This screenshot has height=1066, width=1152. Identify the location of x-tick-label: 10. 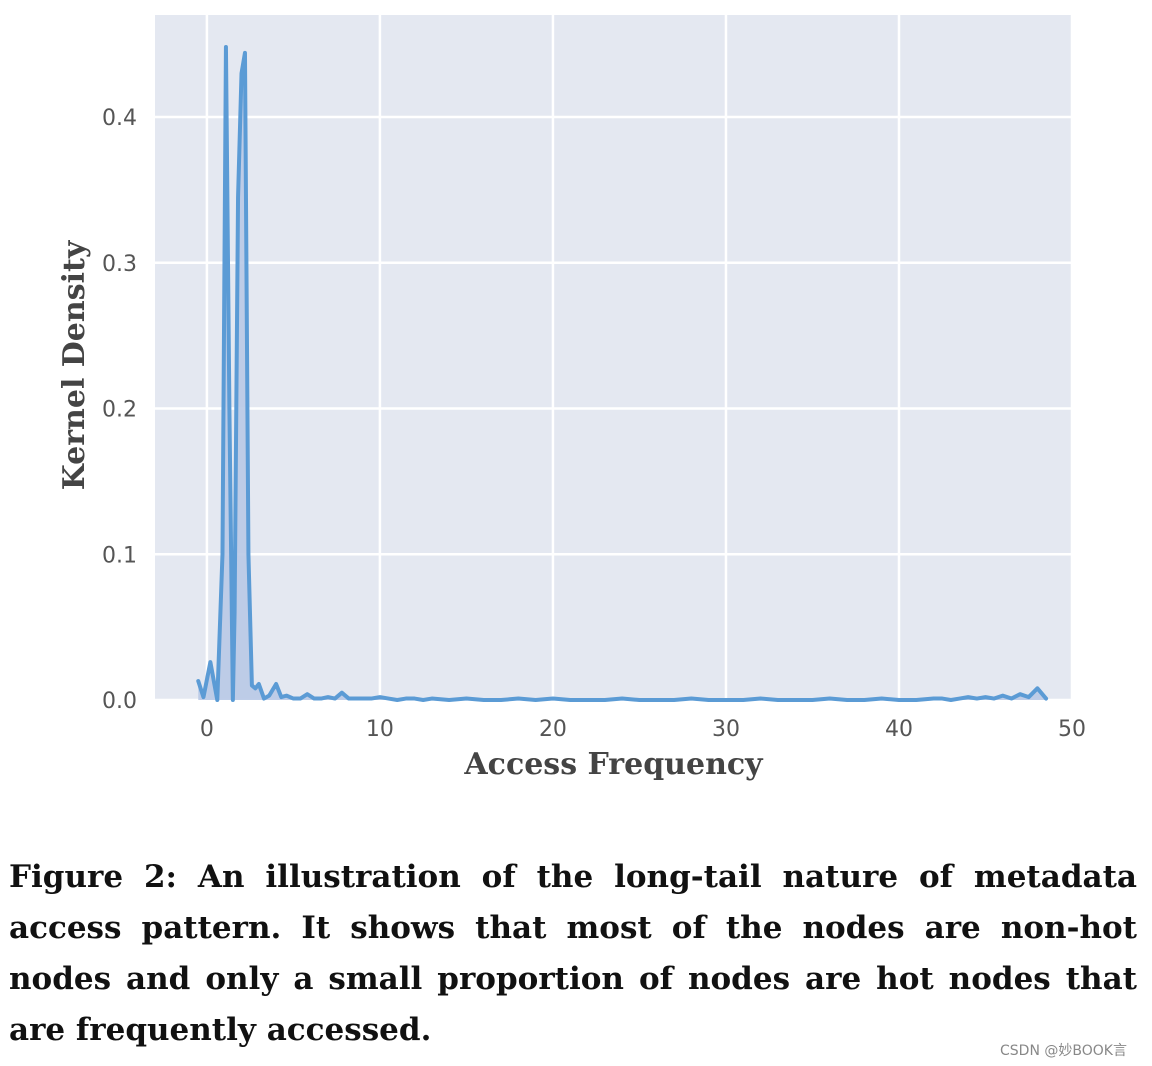
(380, 729).